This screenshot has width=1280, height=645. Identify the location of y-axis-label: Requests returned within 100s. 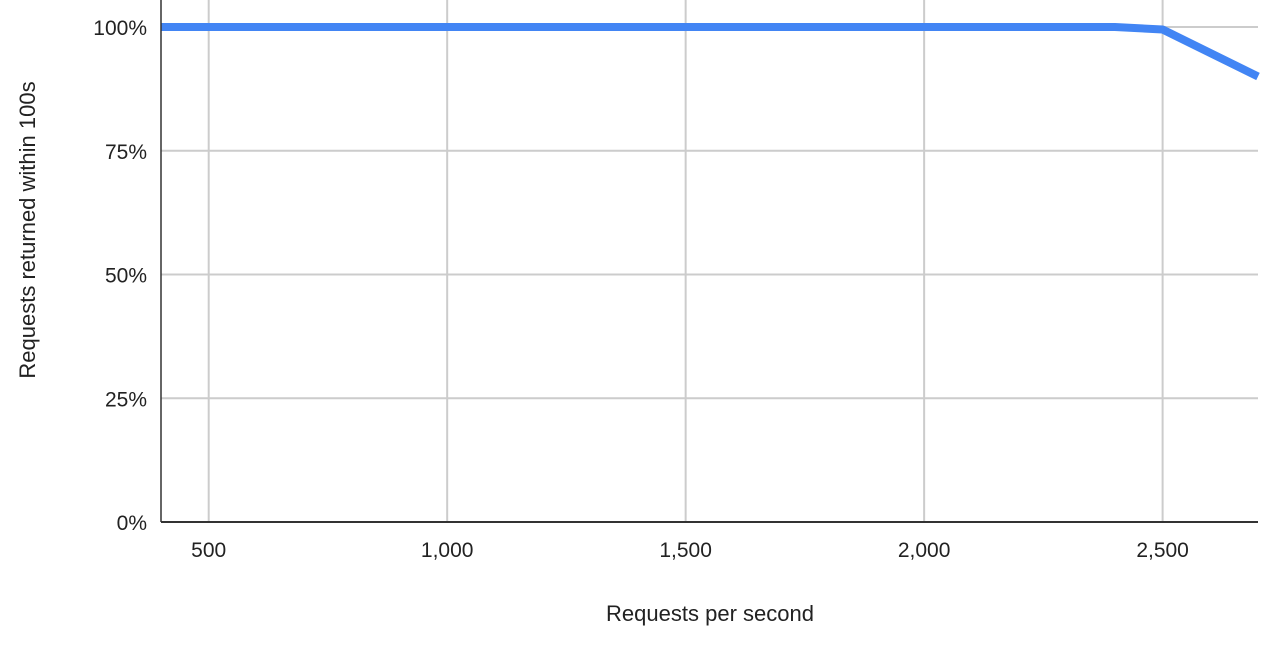
(27, 229).